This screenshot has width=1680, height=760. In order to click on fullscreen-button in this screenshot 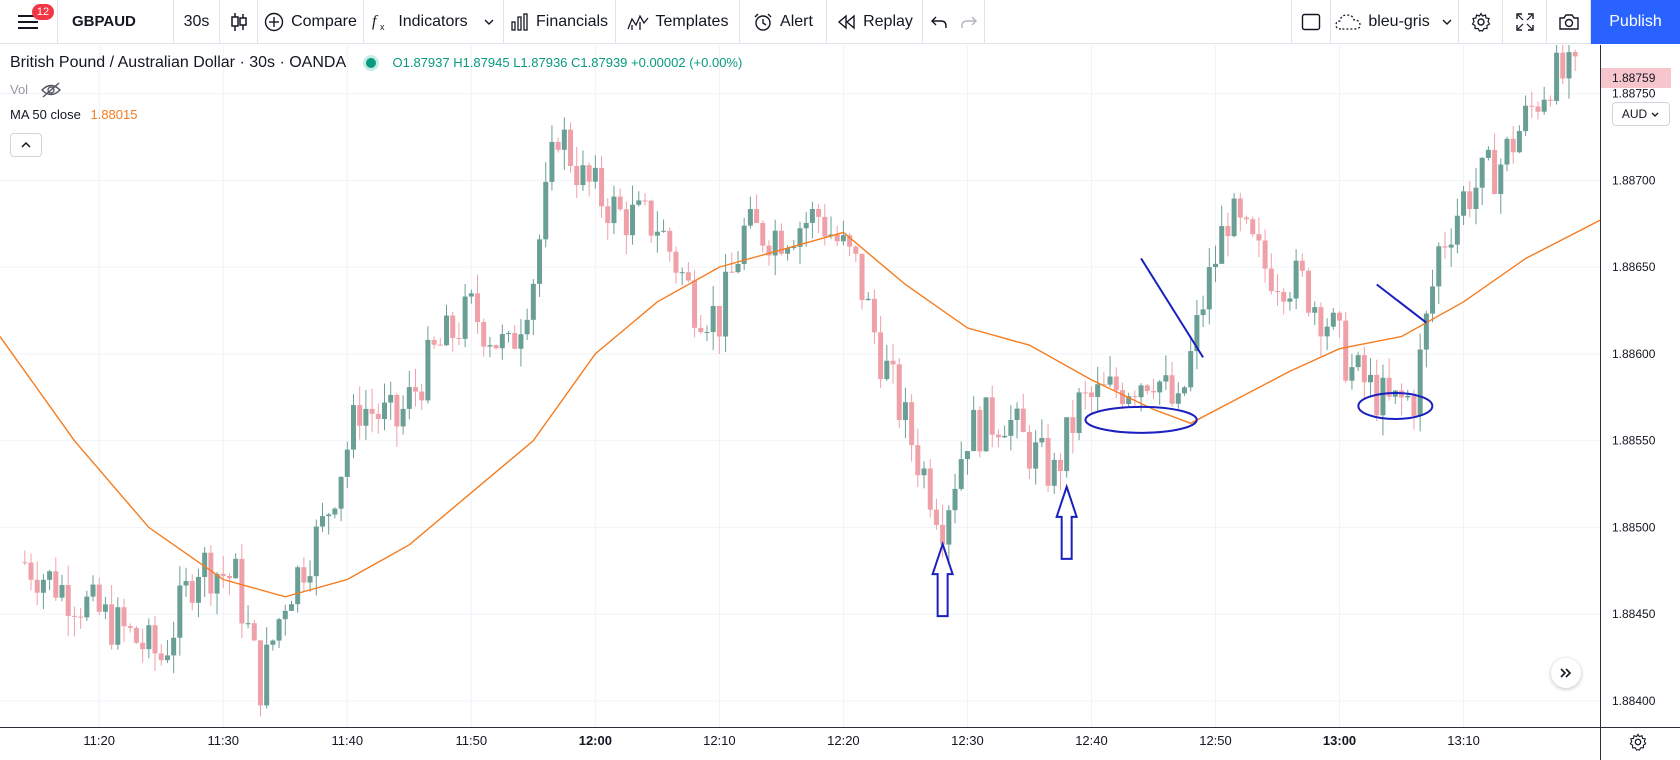, I will do `click(1525, 22)`.